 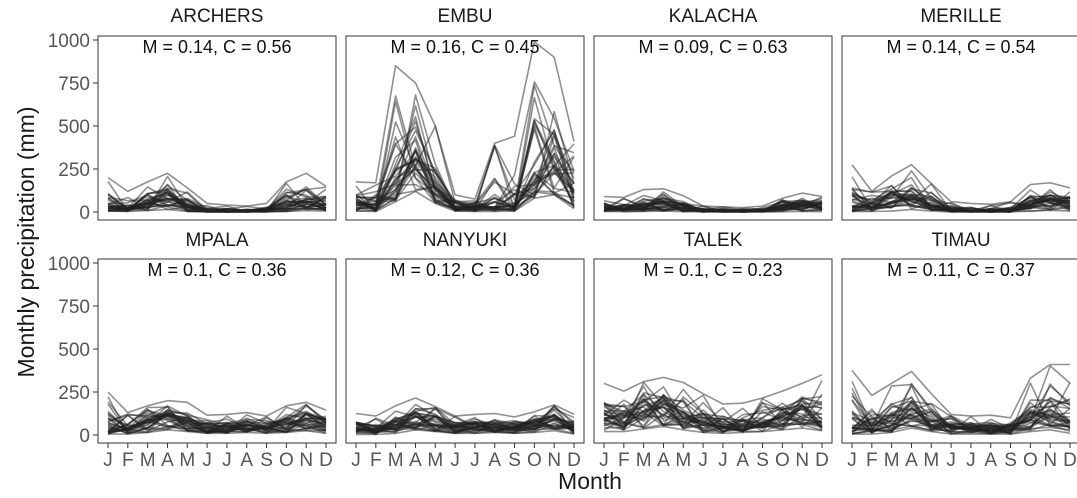 I want to click on y-tick-label: 750, so click(x=74, y=307).